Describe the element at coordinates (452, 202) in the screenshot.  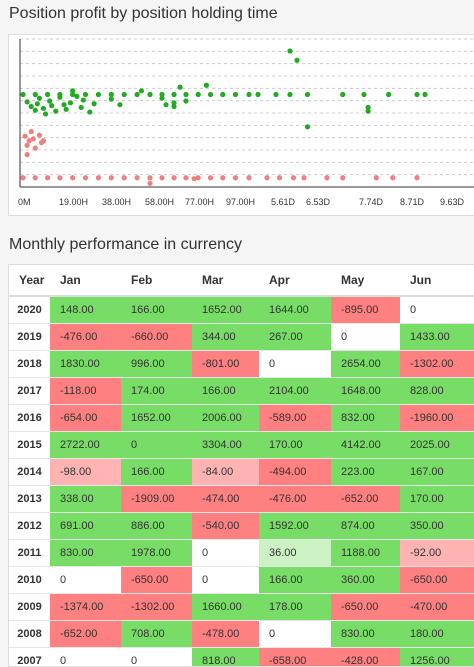
I see `x-tick-label: 9.63D` at that location.